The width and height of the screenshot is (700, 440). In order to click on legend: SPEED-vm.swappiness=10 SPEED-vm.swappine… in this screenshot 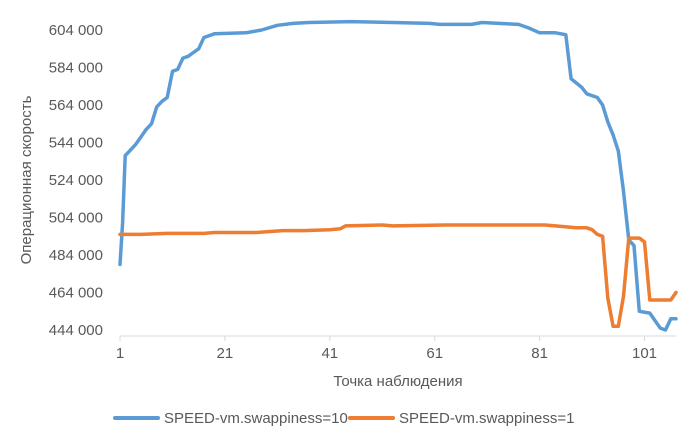, I will do `click(344, 418)`.